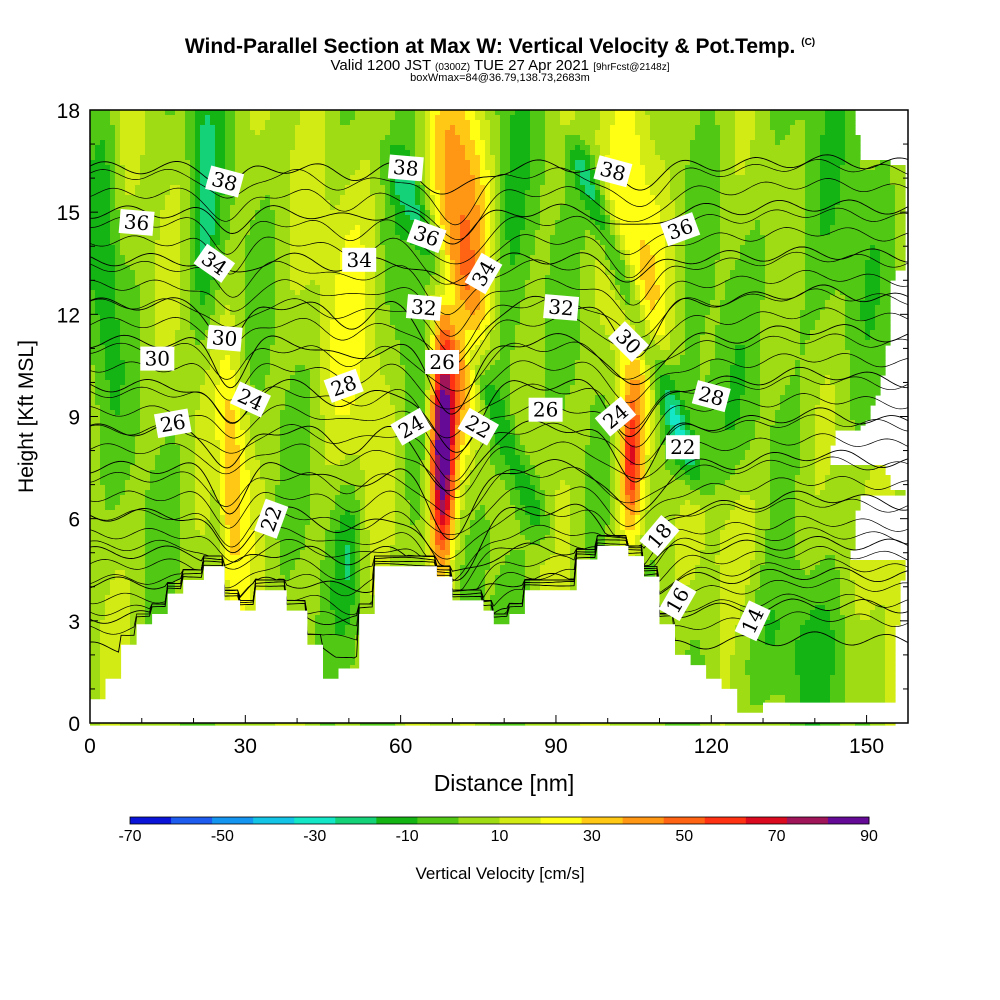 This screenshot has height=1000, width=1000. I want to click on chart-title-suffix: (C), so click(808, 42).